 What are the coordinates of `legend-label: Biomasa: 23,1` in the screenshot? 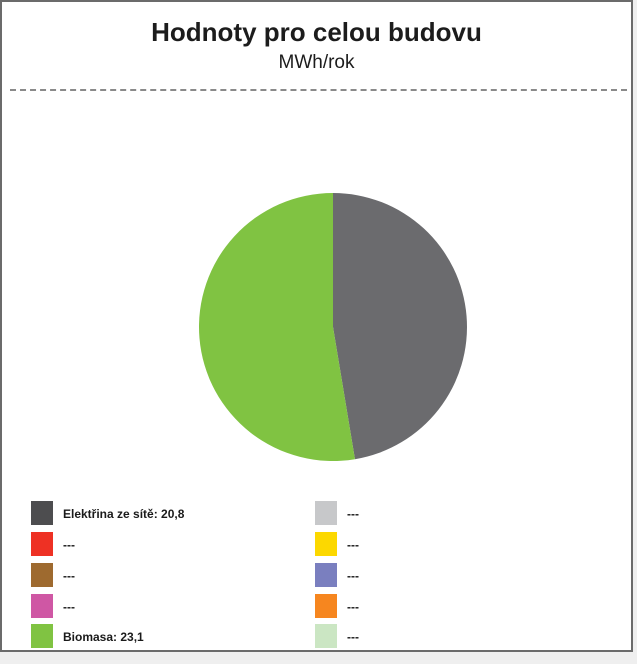 It's located at (103, 637).